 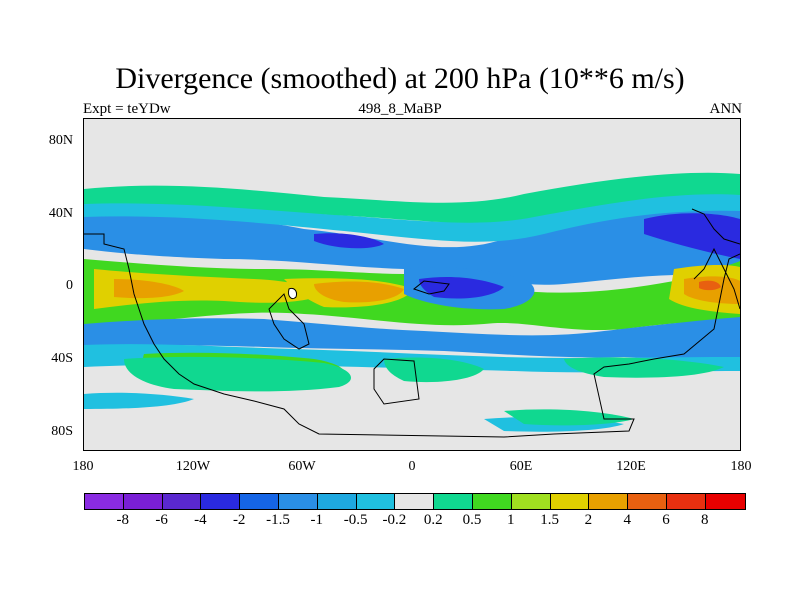 What do you see at coordinates (666, 520) in the screenshot?
I see `colorbar-label: 6` at bounding box center [666, 520].